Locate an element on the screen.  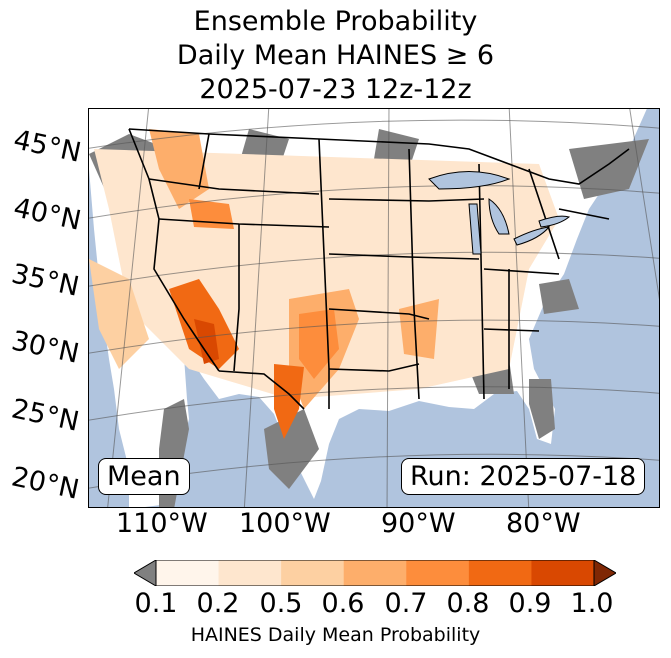
title-line-1: Ensemble Probability is located at coordinates (335, 21).